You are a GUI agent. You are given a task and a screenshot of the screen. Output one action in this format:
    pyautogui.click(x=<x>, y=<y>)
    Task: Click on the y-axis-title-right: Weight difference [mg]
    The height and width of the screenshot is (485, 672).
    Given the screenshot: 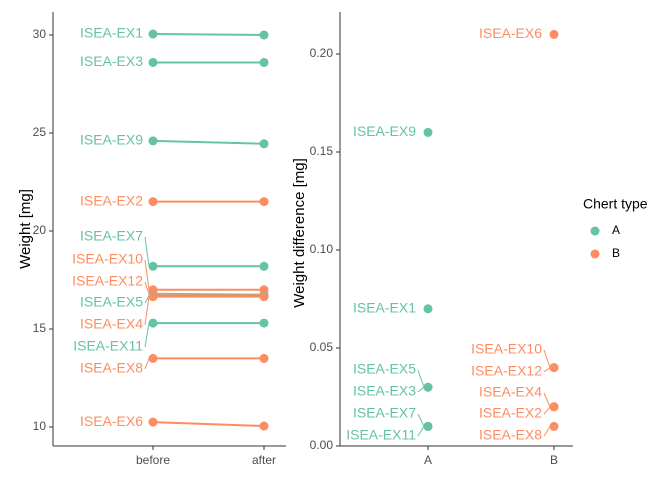 What is the action you would take?
    pyautogui.click(x=299, y=233)
    